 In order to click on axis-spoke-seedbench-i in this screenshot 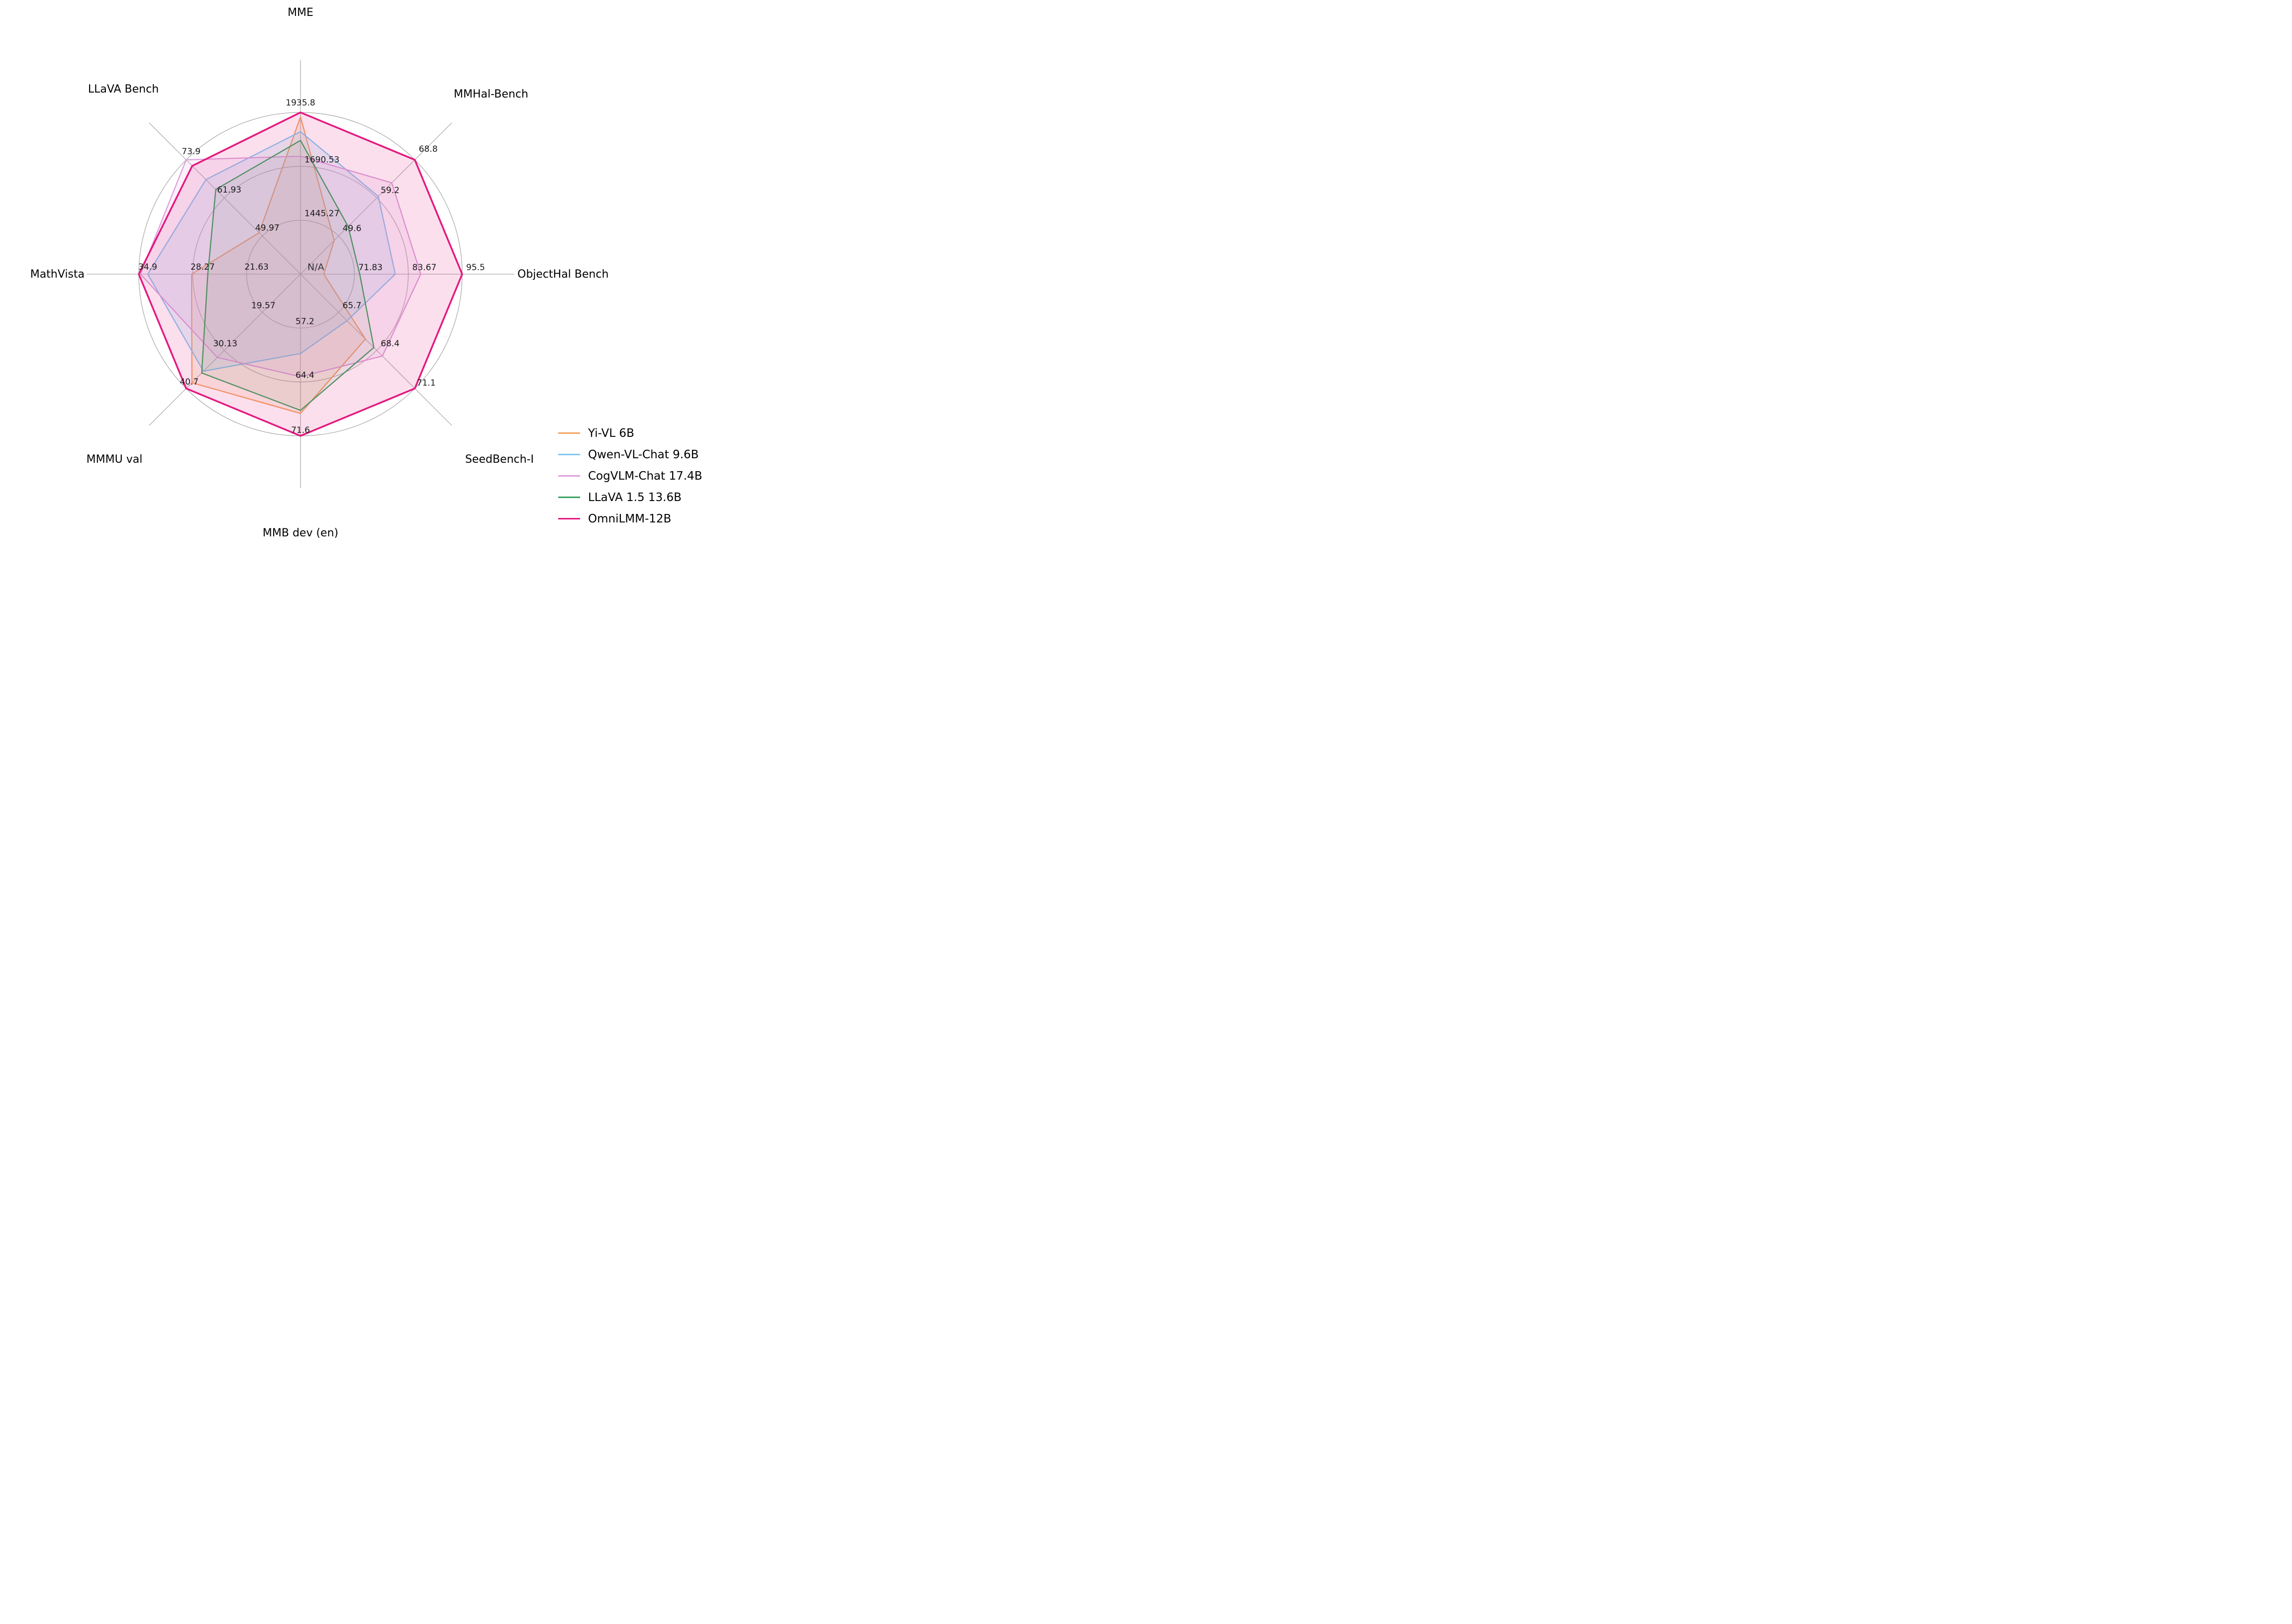, I will do `click(376, 350)`.